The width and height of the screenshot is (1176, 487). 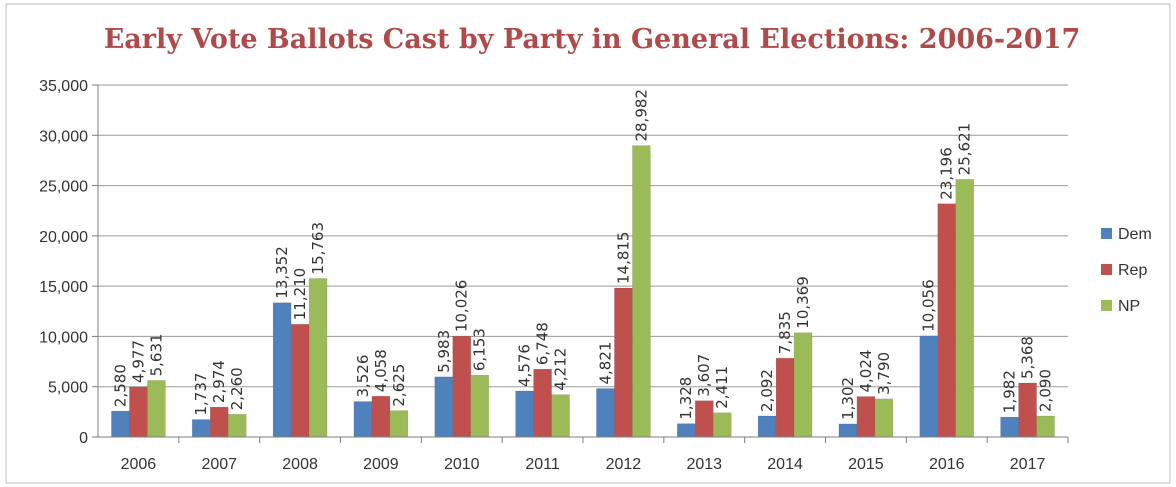 What do you see at coordinates (1106, 305) in the screenshot?
I see `legend-swatch-np` at bounding box center [1106, 305].